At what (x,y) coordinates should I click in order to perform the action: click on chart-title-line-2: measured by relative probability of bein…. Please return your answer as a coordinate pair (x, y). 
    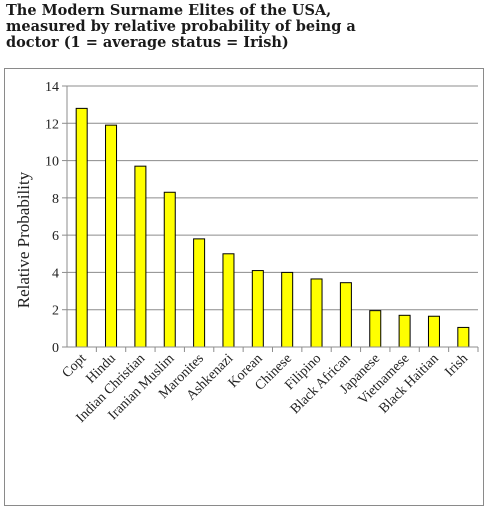
    Looking at the image, I should click on (181, 26).